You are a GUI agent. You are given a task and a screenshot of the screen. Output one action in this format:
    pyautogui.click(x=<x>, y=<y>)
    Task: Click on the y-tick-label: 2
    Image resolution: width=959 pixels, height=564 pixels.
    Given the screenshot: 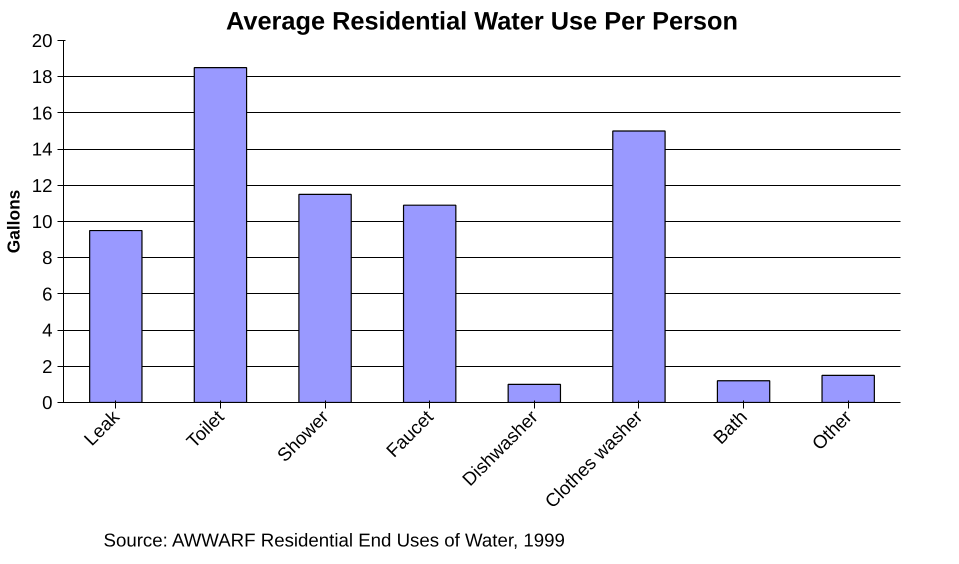 What is the action you would take?
    pyautogui.click(x=47, y=366)
    